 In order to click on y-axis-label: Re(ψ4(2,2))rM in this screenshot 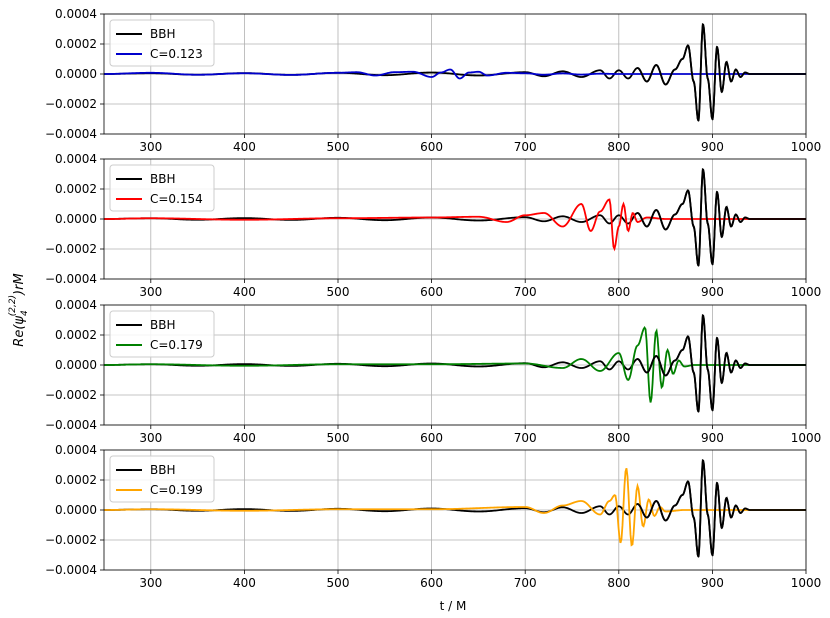, I will do `click(19, 309)`.